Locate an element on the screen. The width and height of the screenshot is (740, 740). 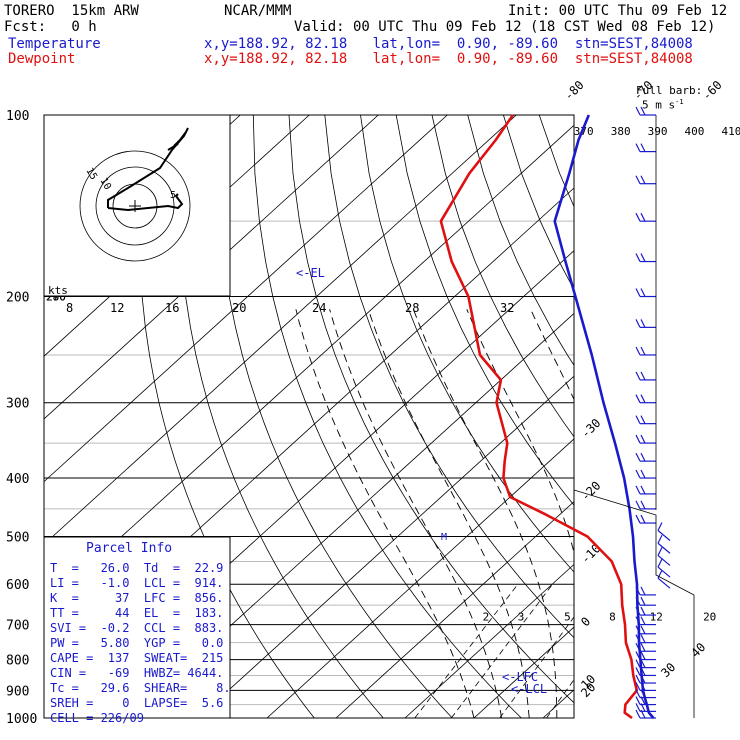
speed-scale-label: 28 is located at coordinates (412, 308).